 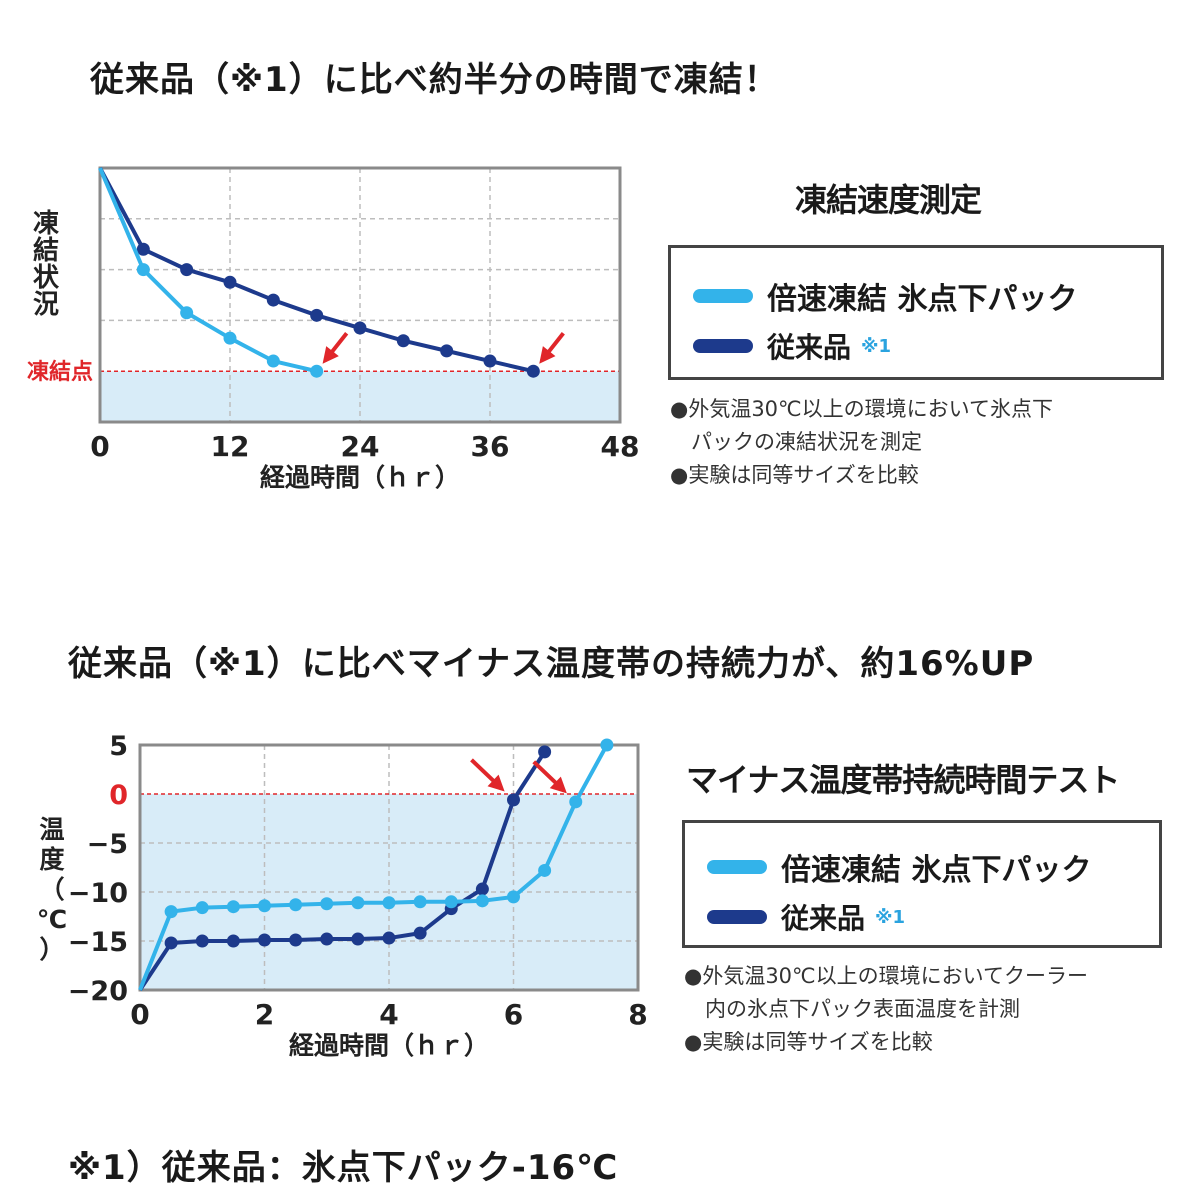 I want to click on y-tick-label: 0, so click(x=118, y=795).